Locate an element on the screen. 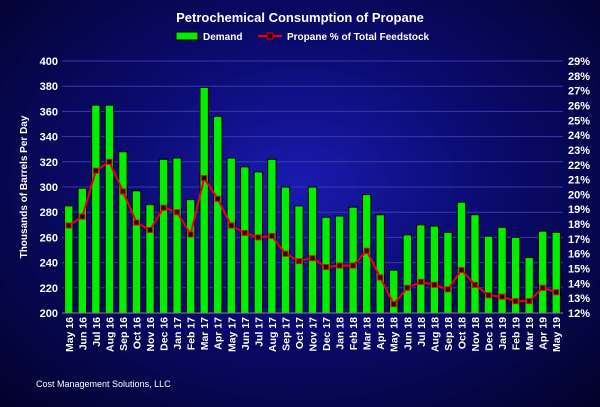  y2-tick-label: 22% is located at coordinates (579, 166).